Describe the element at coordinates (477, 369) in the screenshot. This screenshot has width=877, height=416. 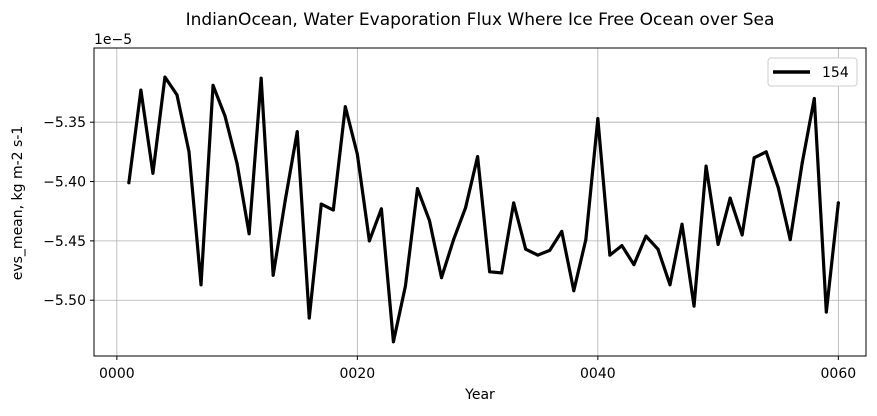
I see `x-axis-ticks: 0000 0020 0040 0060` at that location.